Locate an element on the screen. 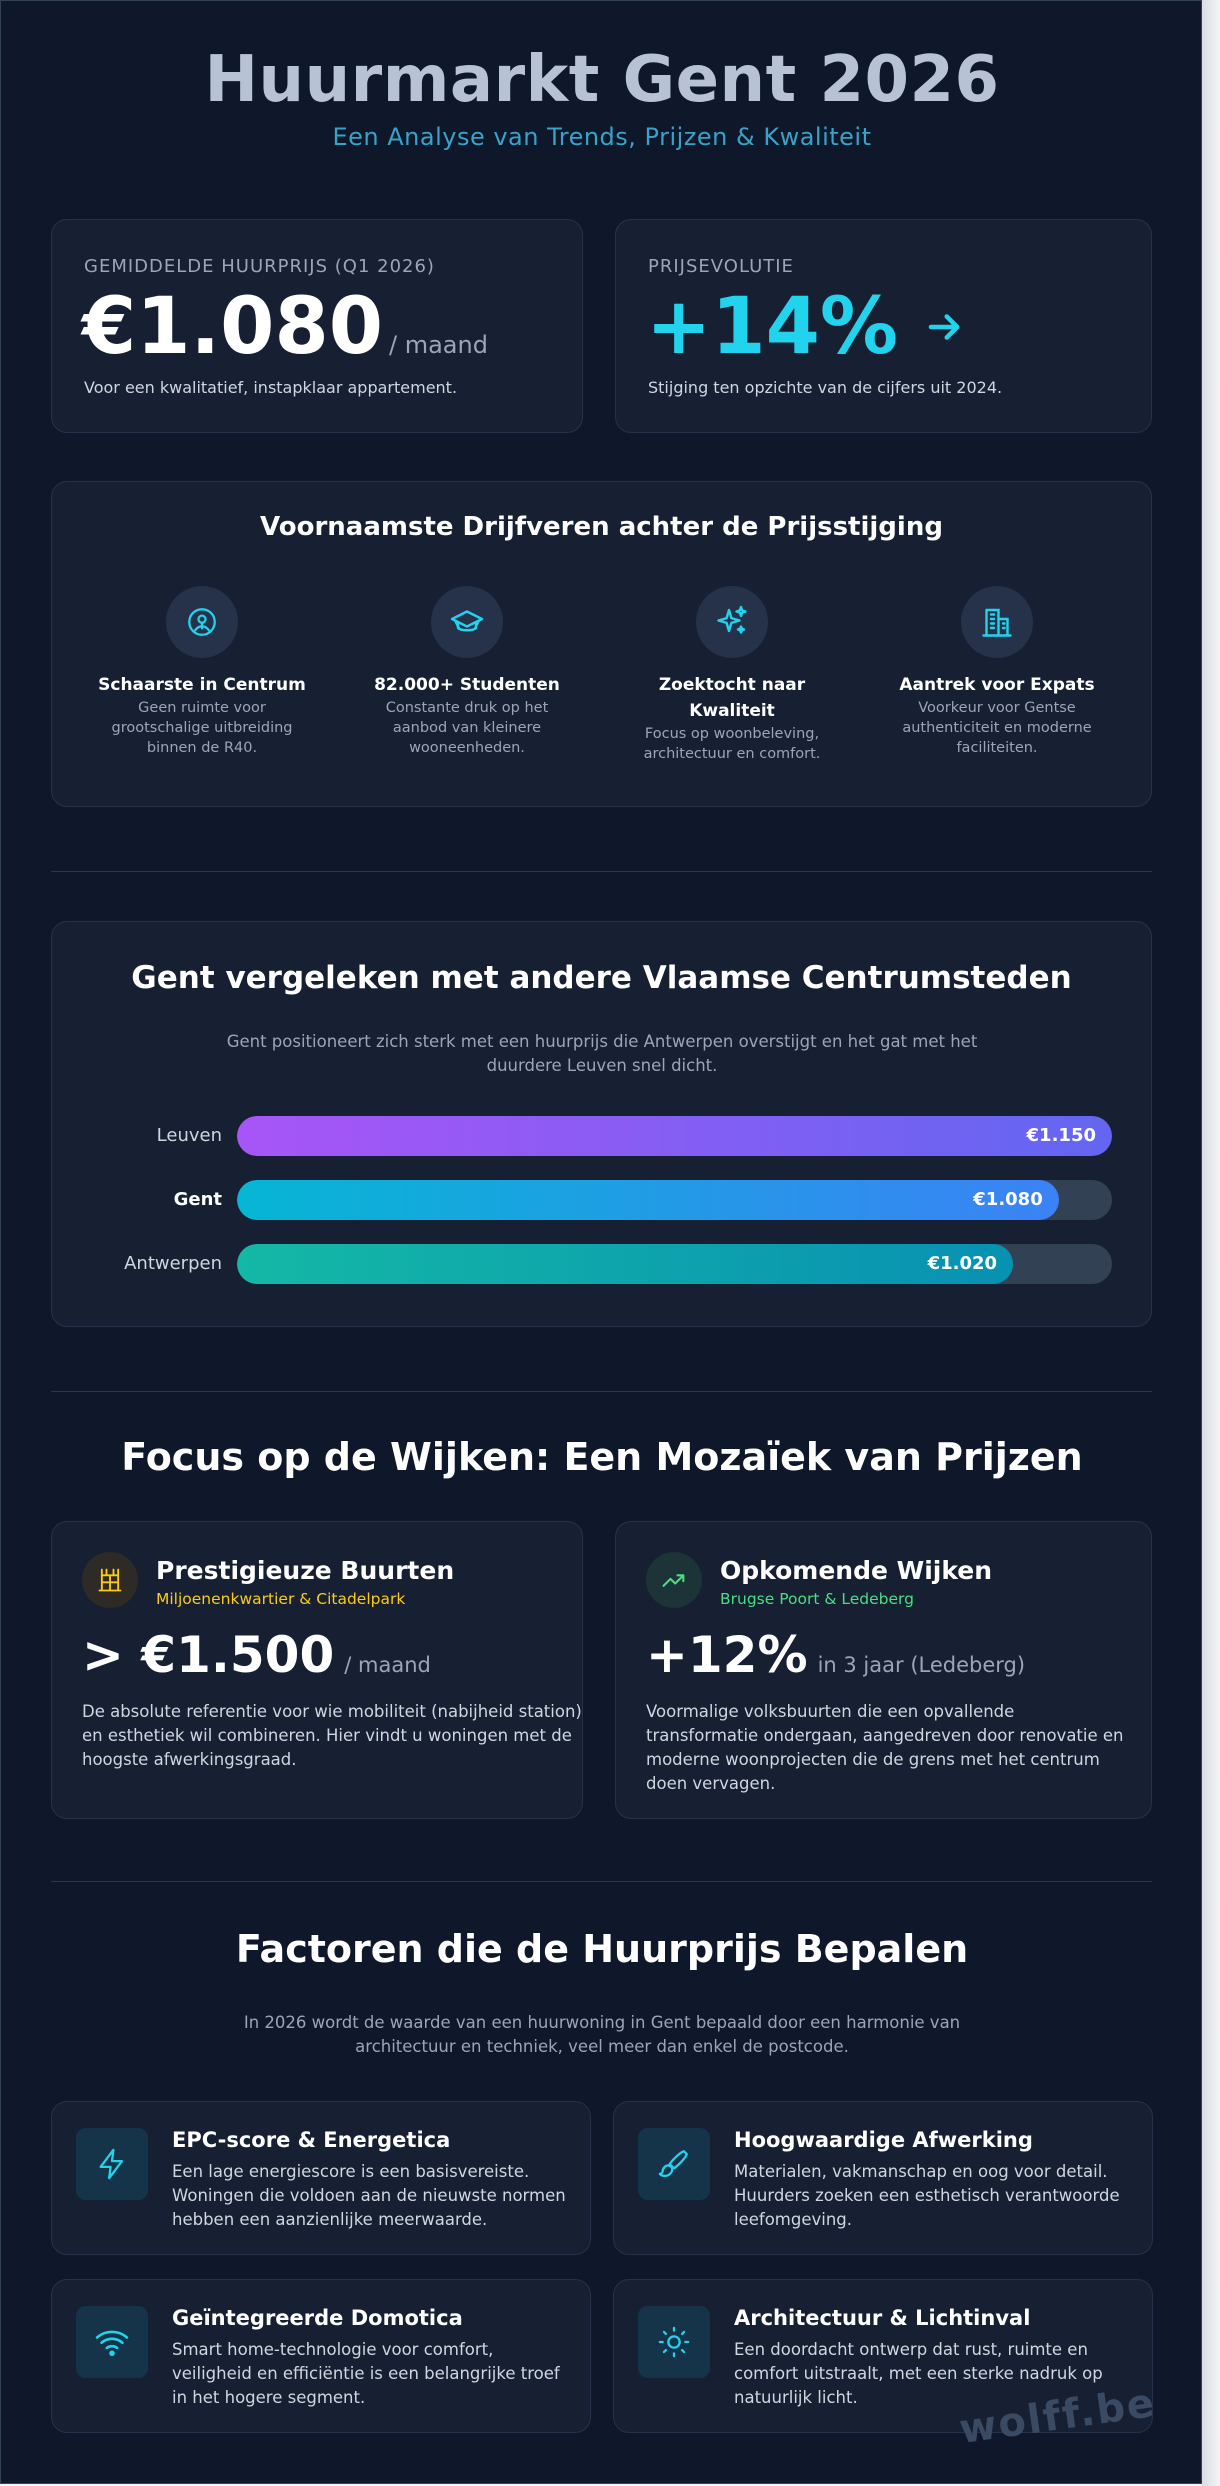 The image size is (1220, 2486). stat-value: €1.080/ maand is located at coordinates (285, 327).